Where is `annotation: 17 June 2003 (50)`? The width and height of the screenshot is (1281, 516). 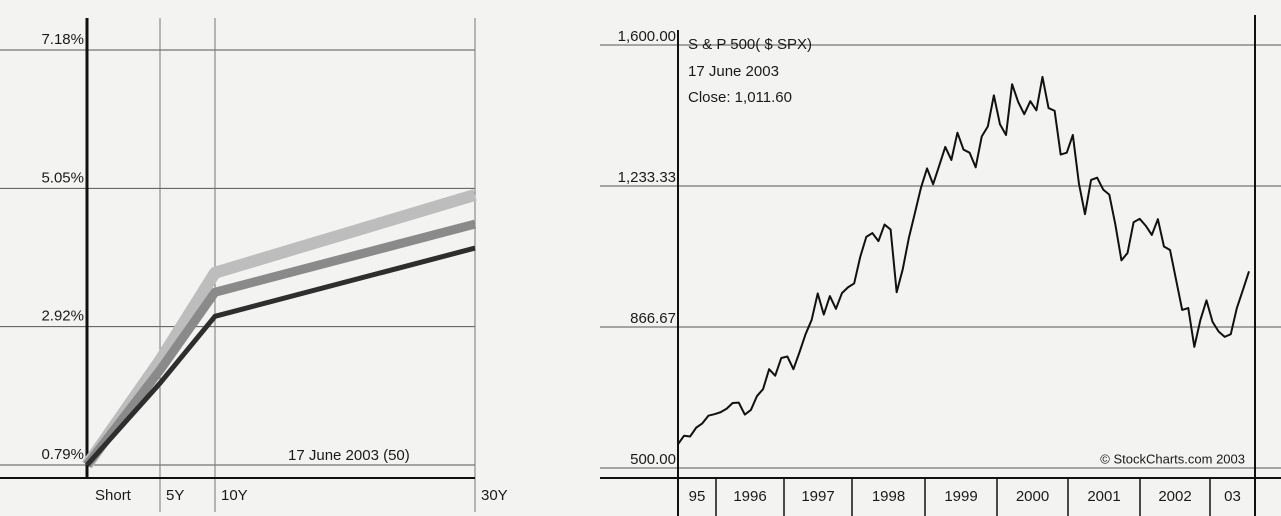 annotation: 17 June 2003 (50) is located at coordinates (349, 455).